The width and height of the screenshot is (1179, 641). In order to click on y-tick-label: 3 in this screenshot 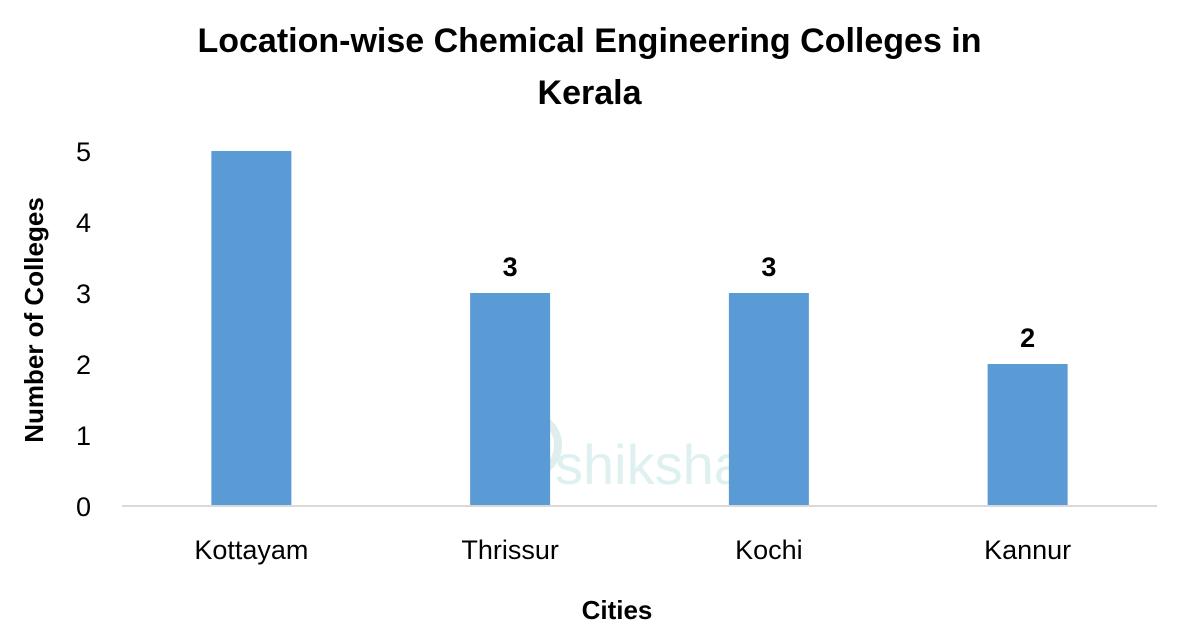, I will do `click(83, 294)`.